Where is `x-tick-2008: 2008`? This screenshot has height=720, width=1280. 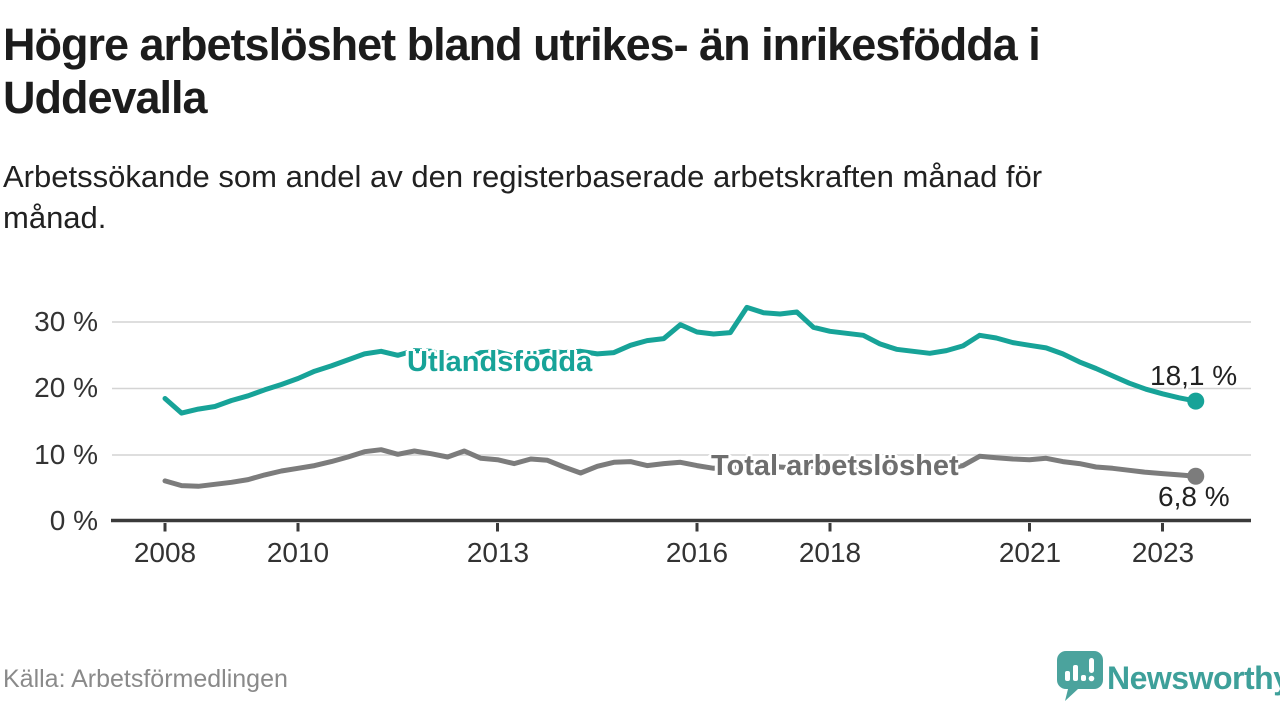
x-tick-2008: 2008 is located at coordinates (165, 552).